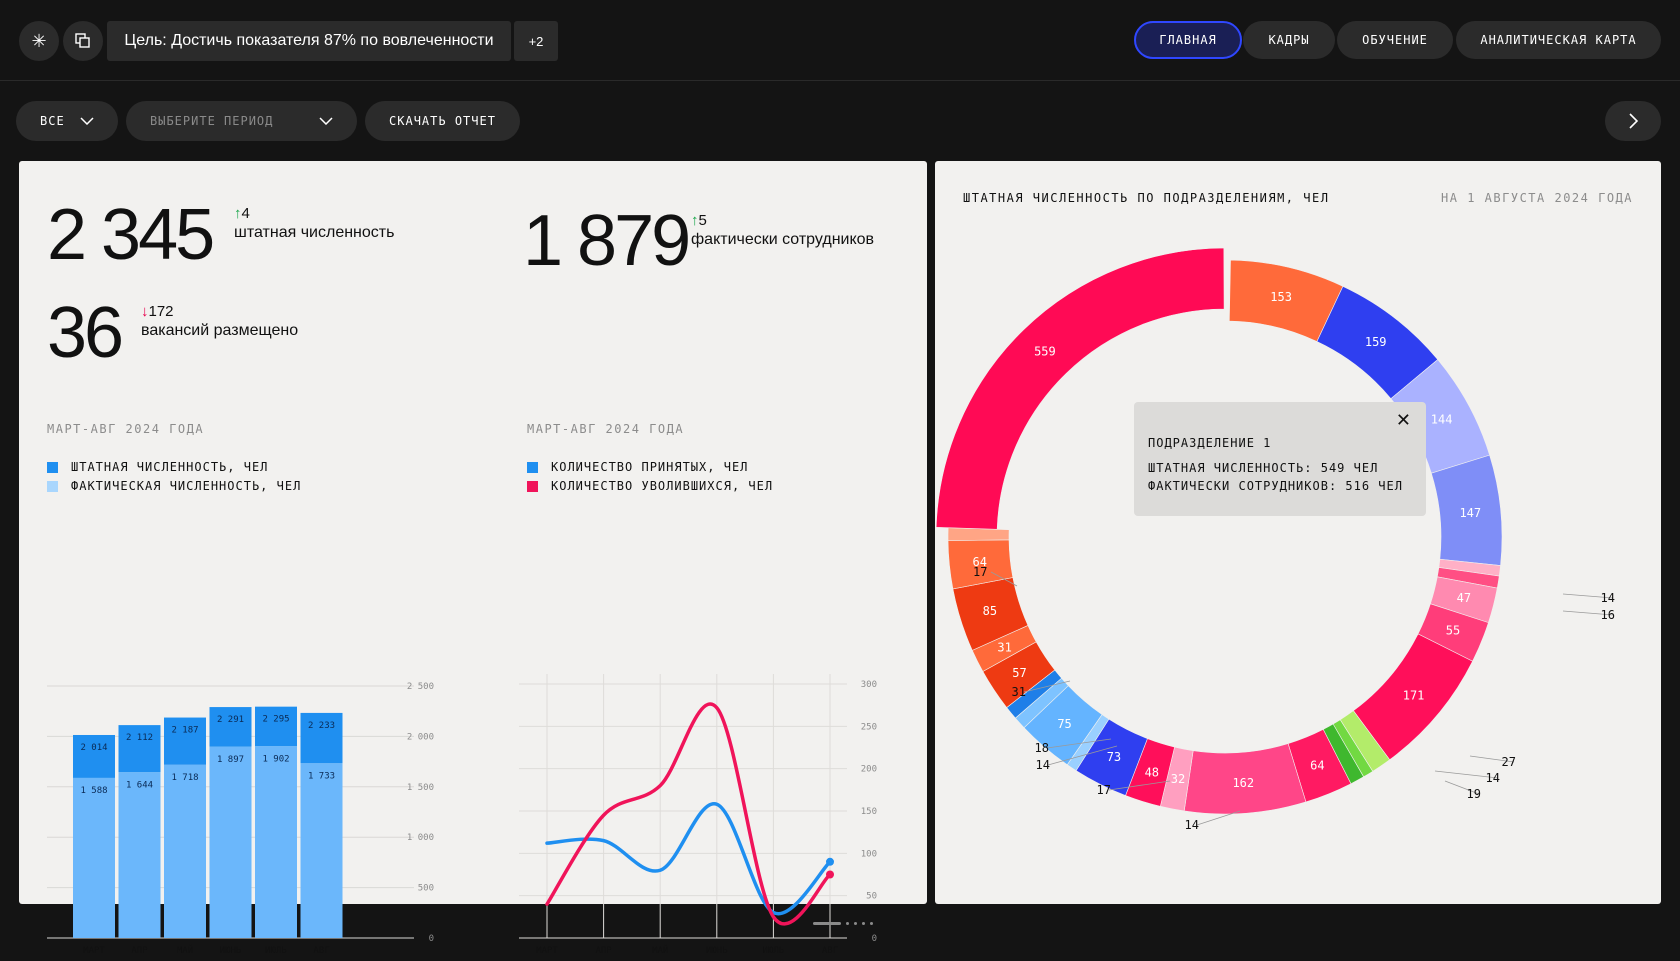  Describe the element at coordinates (275, 720) in the screenshot. I see `bar-label-staff: 2 295` at that location.